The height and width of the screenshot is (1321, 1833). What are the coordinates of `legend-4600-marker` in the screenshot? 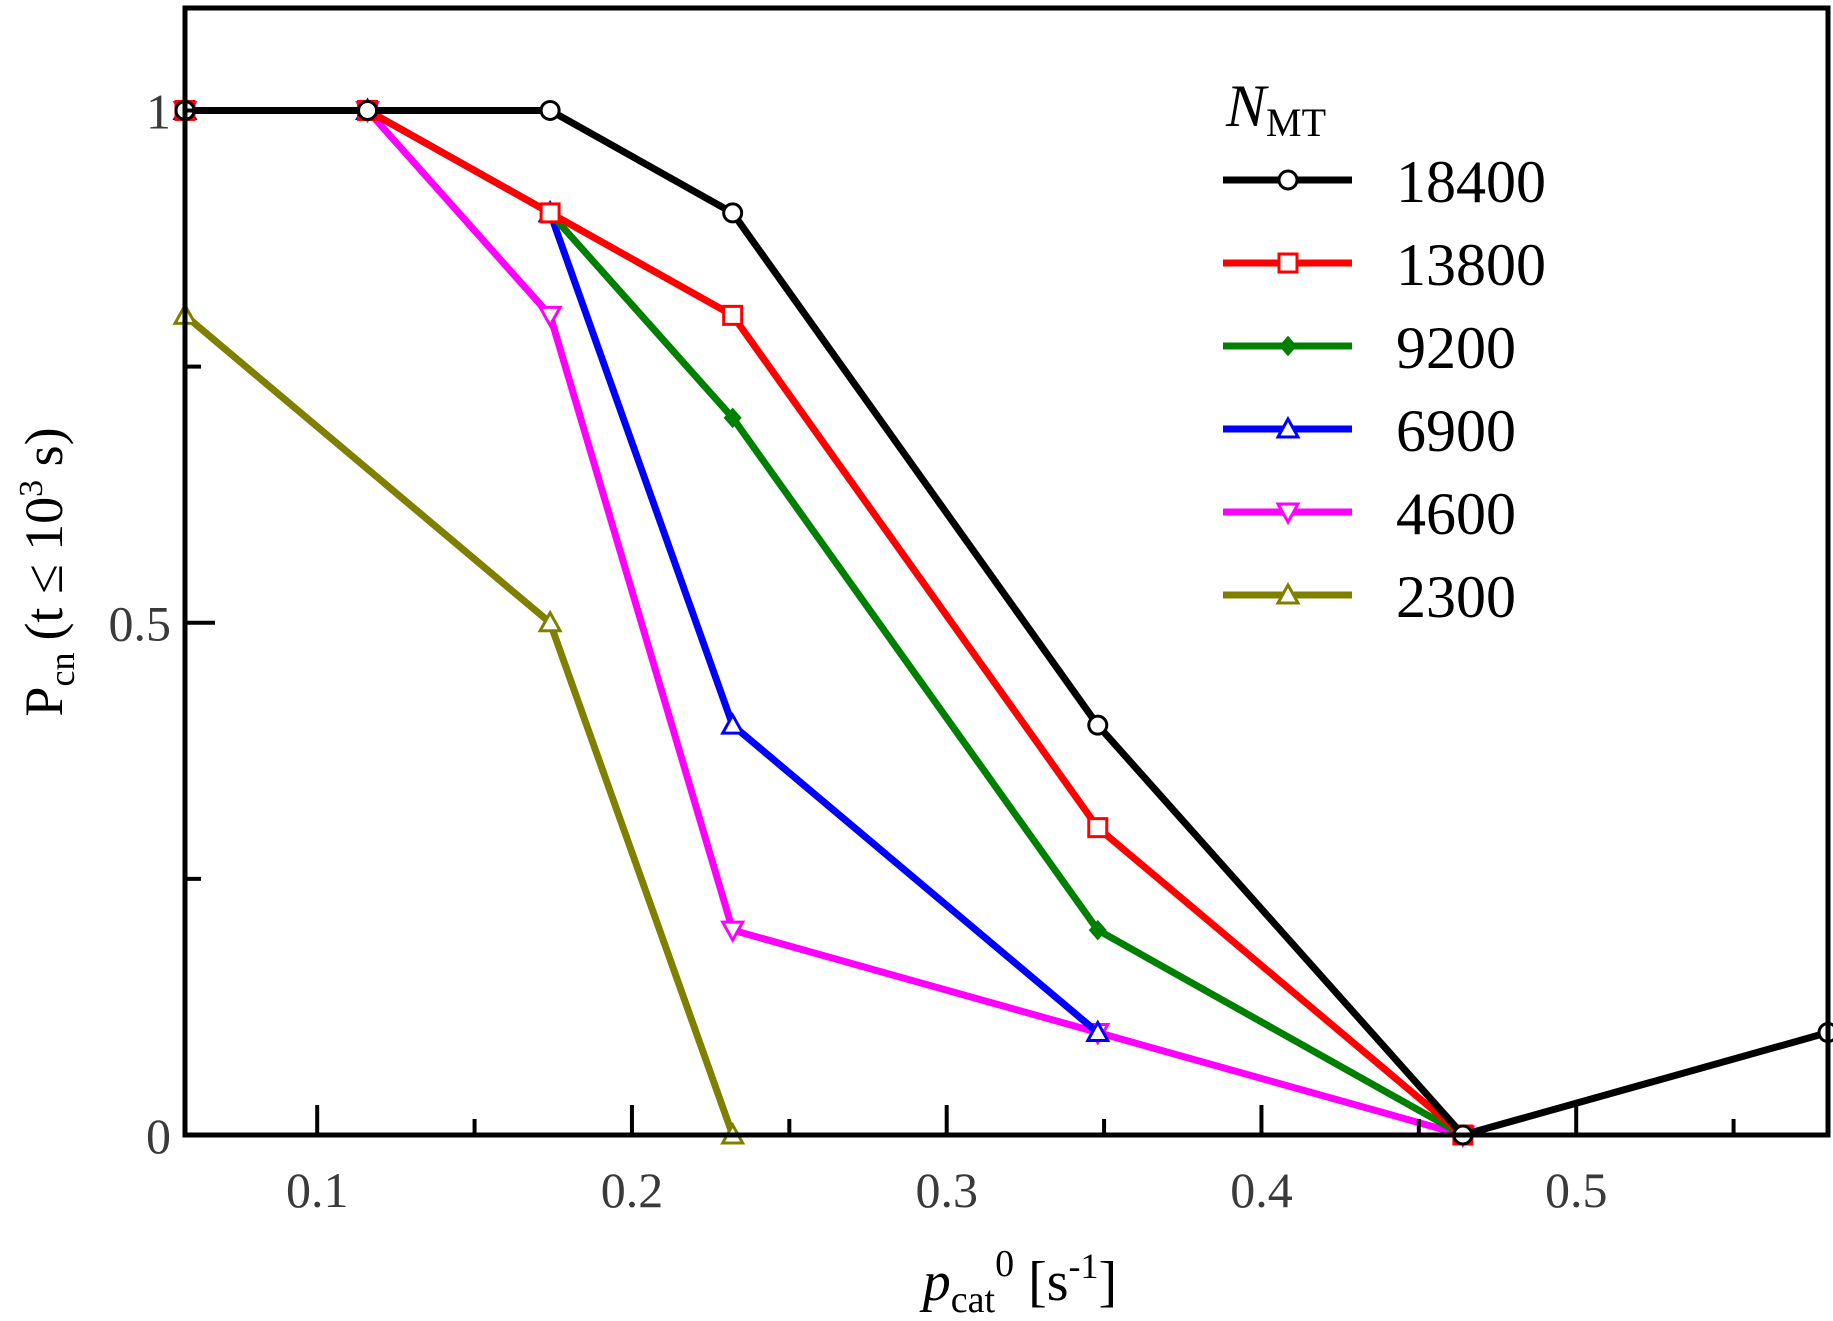 It's located at (1288, 514).